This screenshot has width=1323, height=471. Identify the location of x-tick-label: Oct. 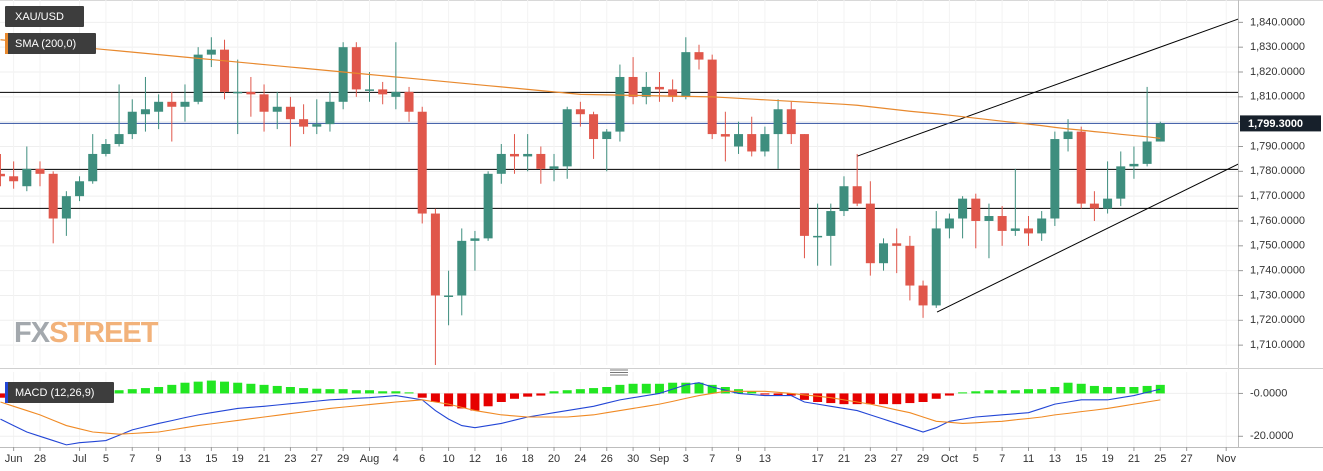
(949, 459).